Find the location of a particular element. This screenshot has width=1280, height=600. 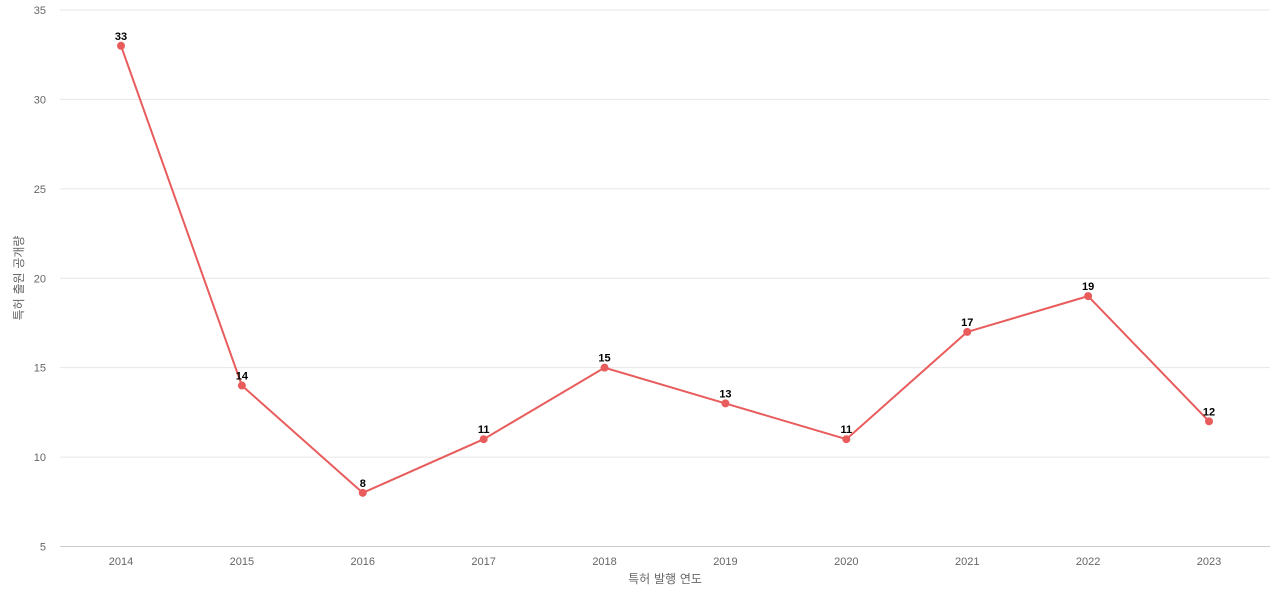

x-tick-label: 2021 is located at coordinates (967, 562).